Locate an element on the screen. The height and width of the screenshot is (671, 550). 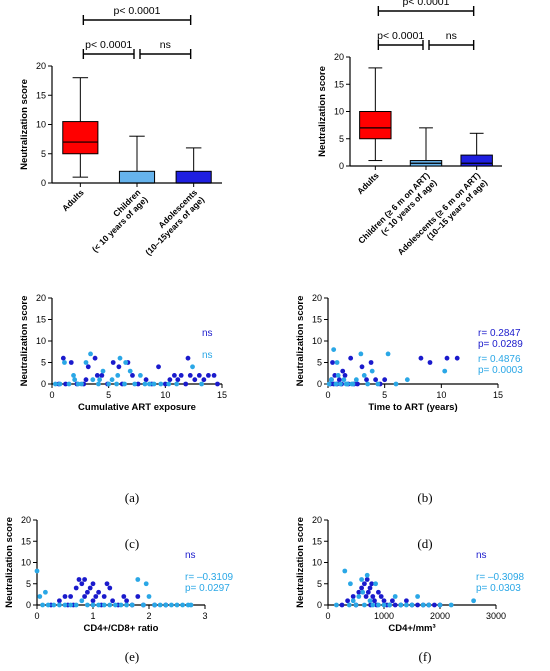
panel-label: (e) is located at coordinates (132, 656).